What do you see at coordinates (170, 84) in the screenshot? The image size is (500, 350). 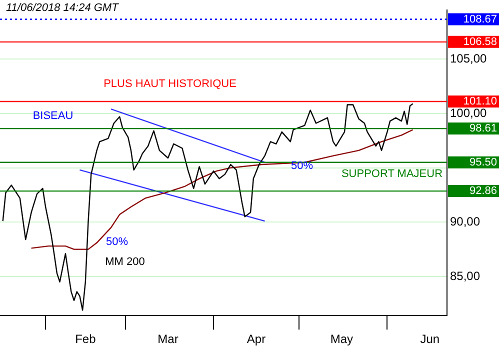 I see `annotation: PLUS HAUT HISTORIQUE` at bounding box center [170, 84].